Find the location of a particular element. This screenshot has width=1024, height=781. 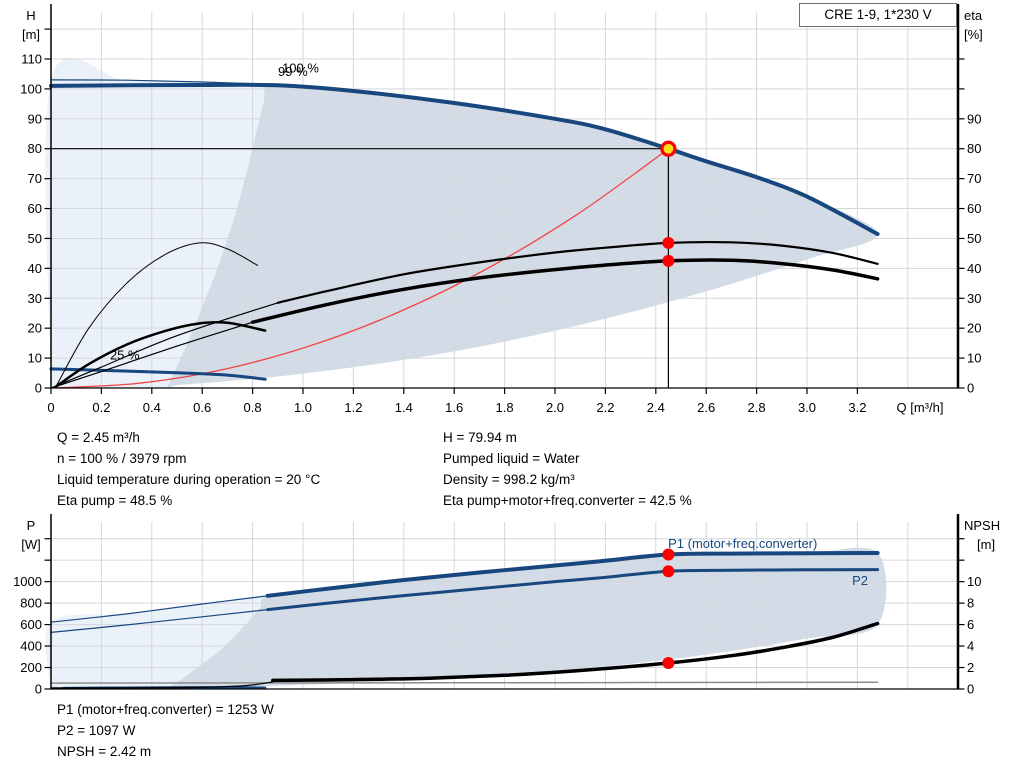

p1-thin is located at coordinates (159, 609).